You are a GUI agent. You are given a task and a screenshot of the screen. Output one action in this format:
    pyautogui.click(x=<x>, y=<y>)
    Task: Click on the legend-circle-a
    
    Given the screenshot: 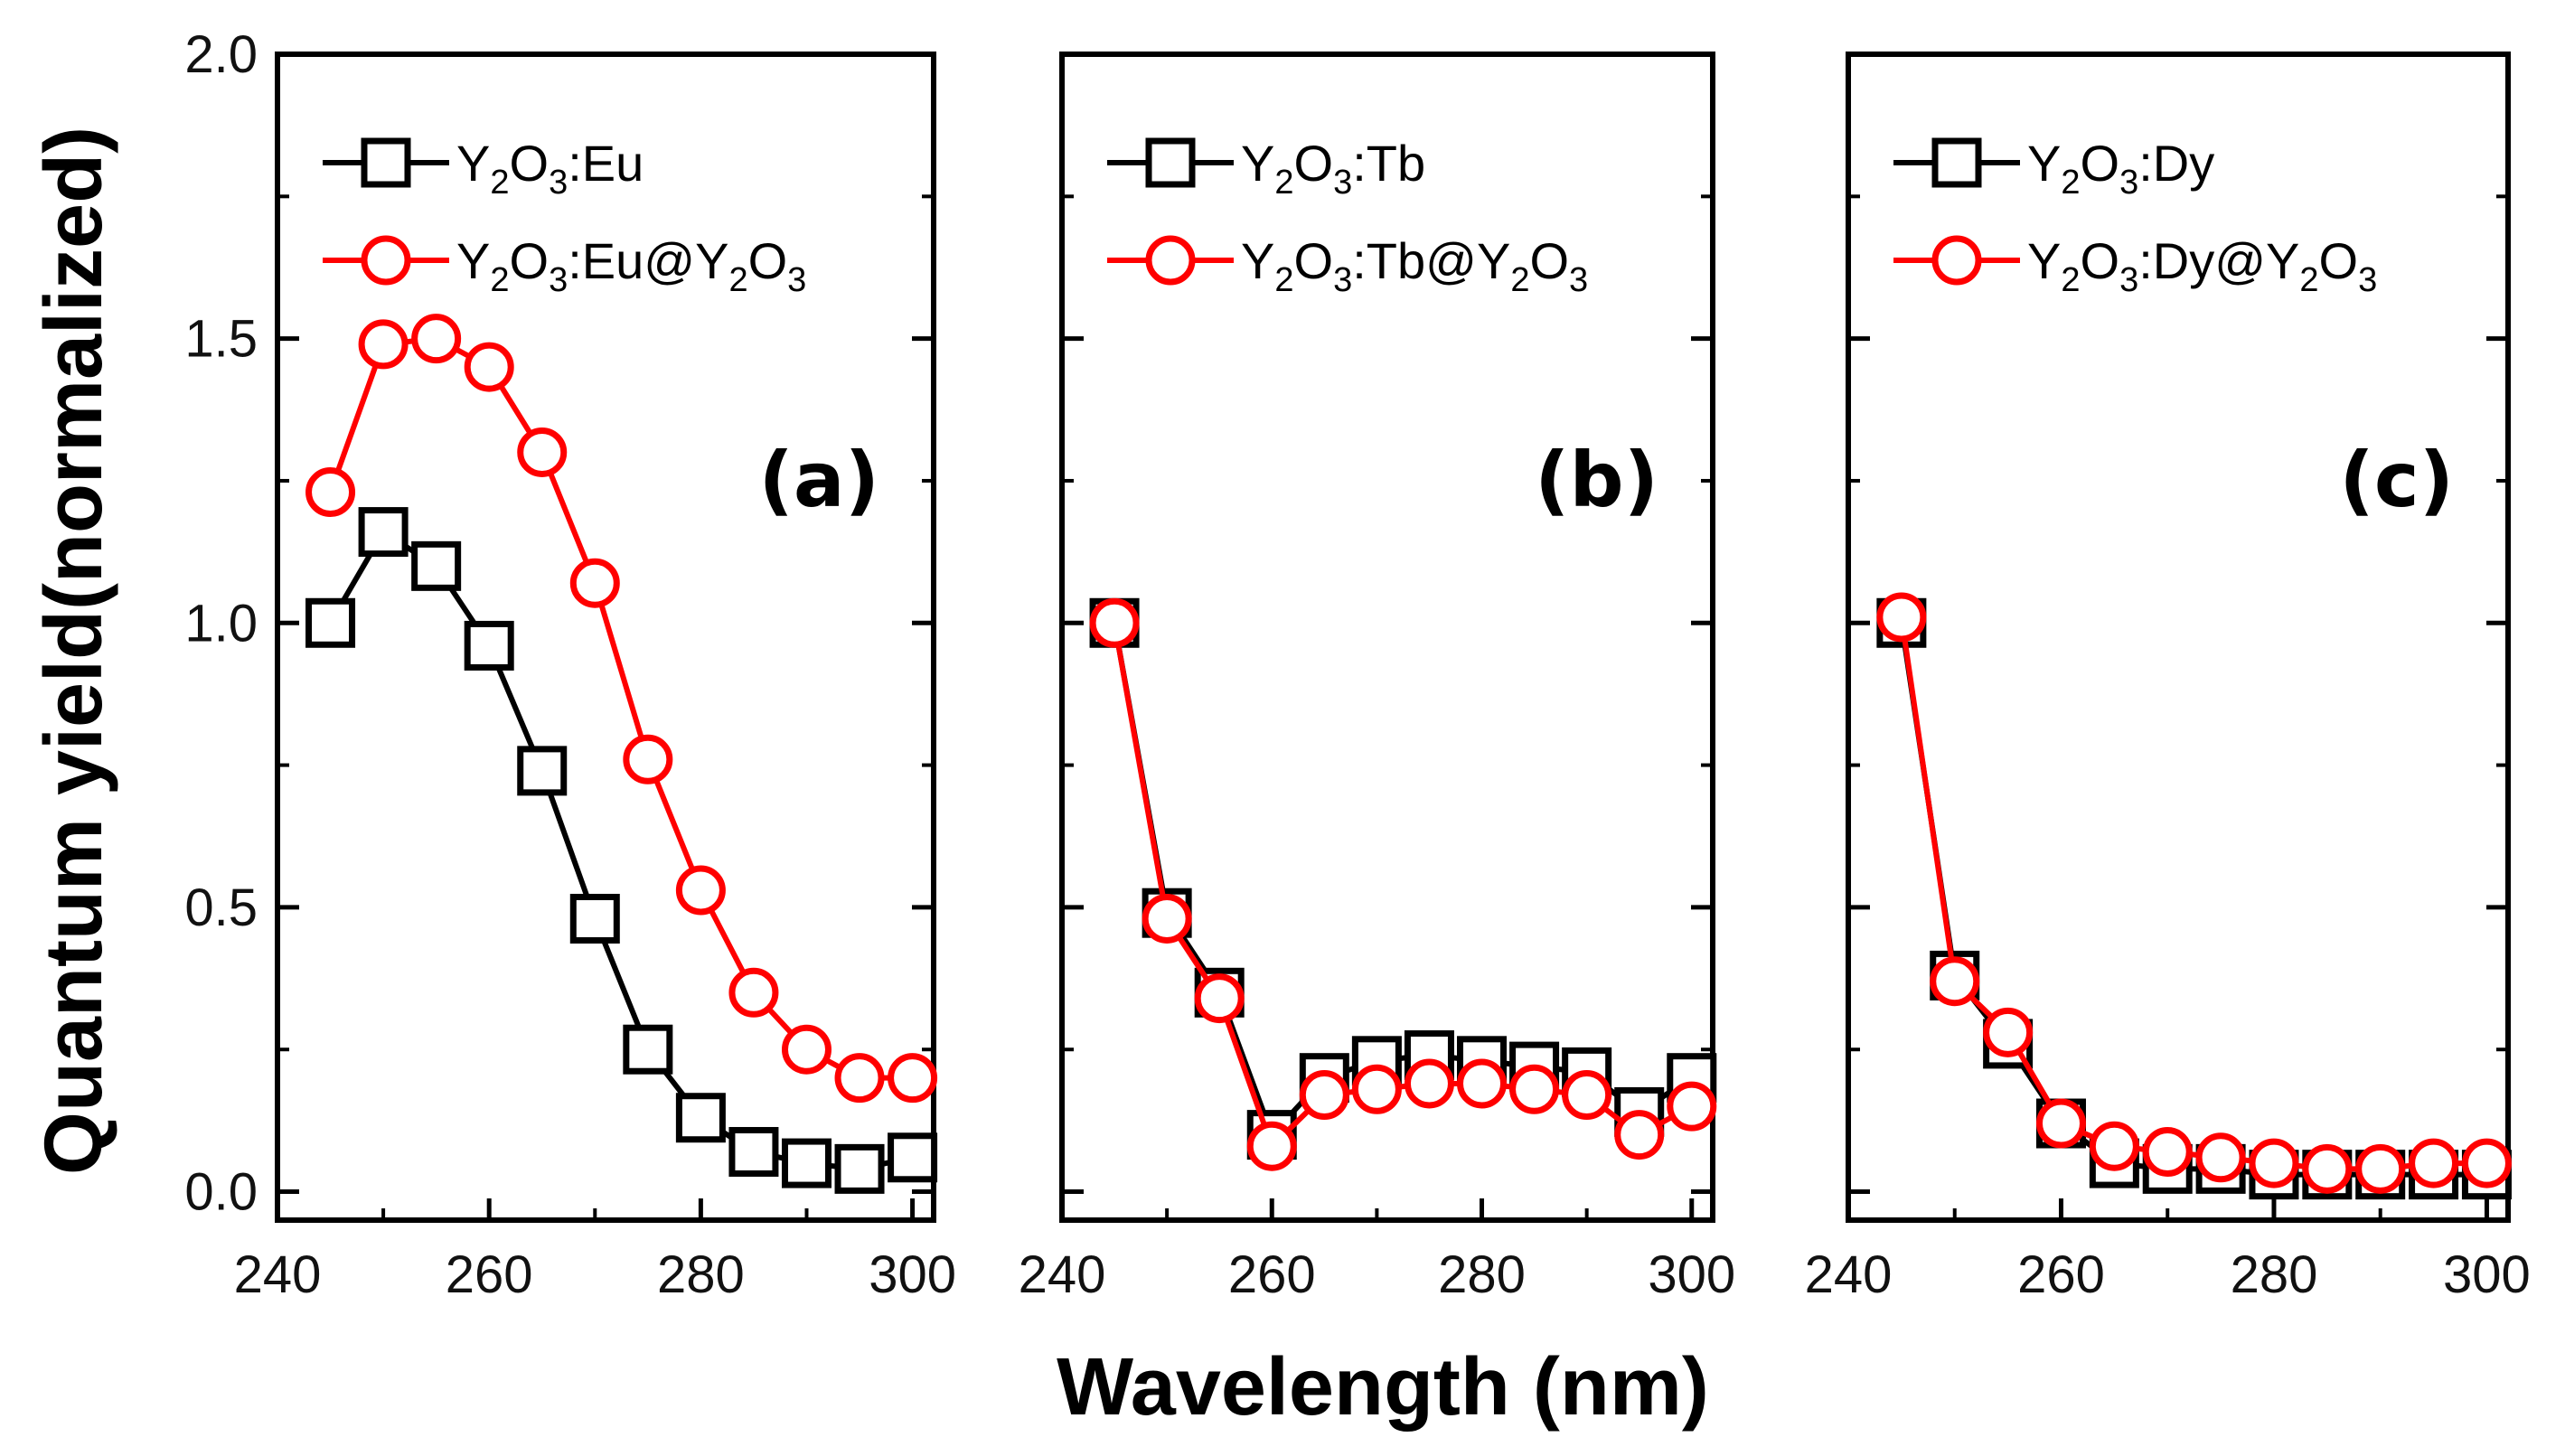 What is the action you would take?
    pyautogui.click(x=386, y=261)
    